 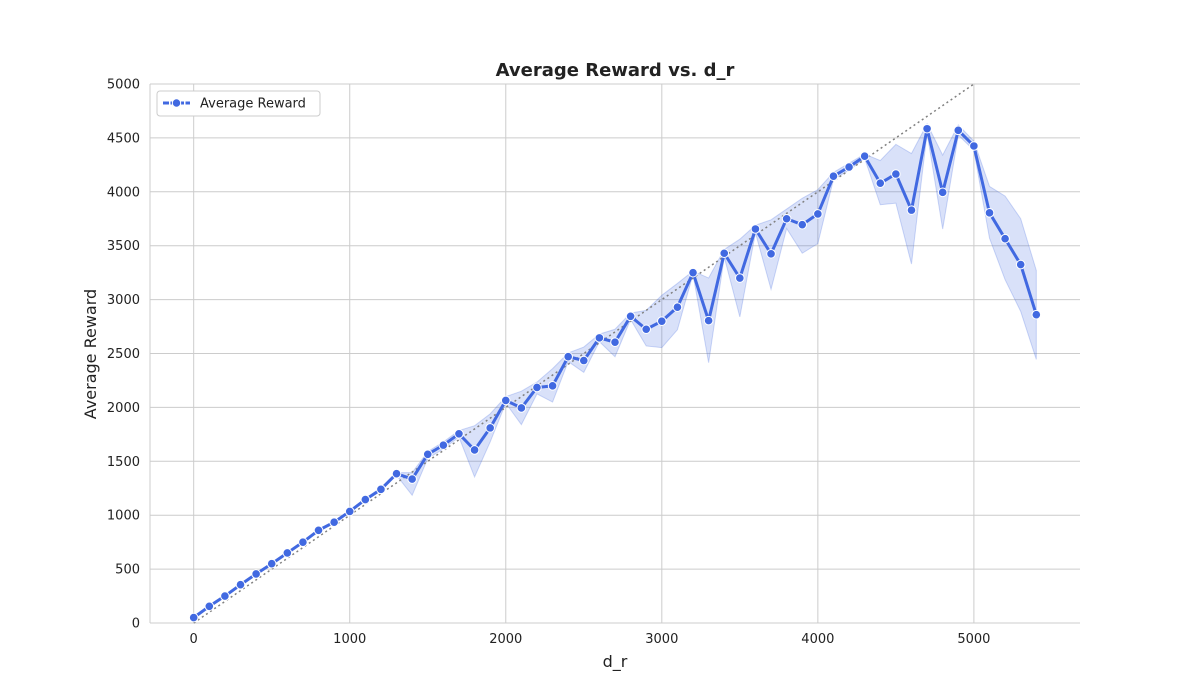 What do you see at coordinates (661, 639) in the screenshot?
I see `x-tick-label: 3000` at bounding box center [661, 639].